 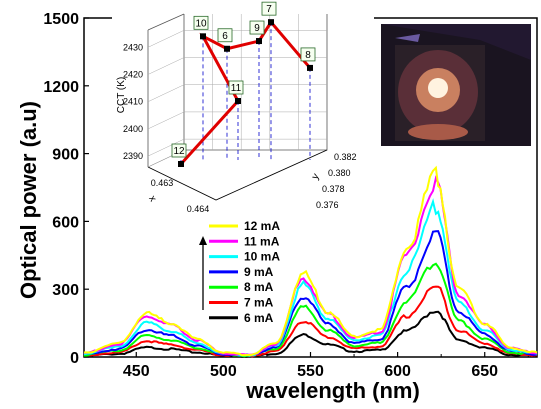 I want to click on inset-point-label: 10, so click(x=201, y=23).